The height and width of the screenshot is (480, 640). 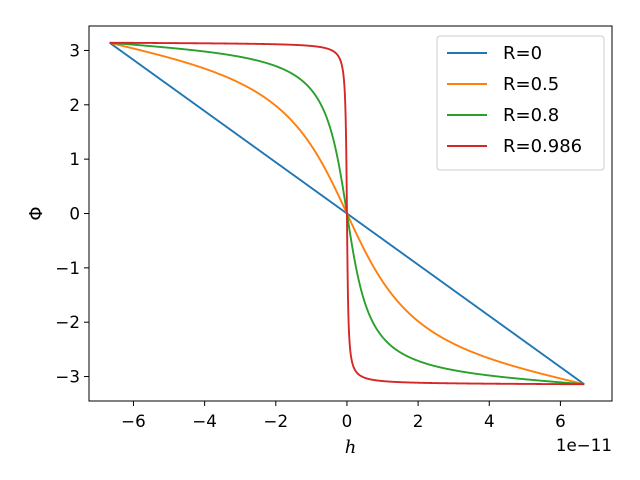 I want to click on x-tick-label: −2, so click(x=275, y=421).